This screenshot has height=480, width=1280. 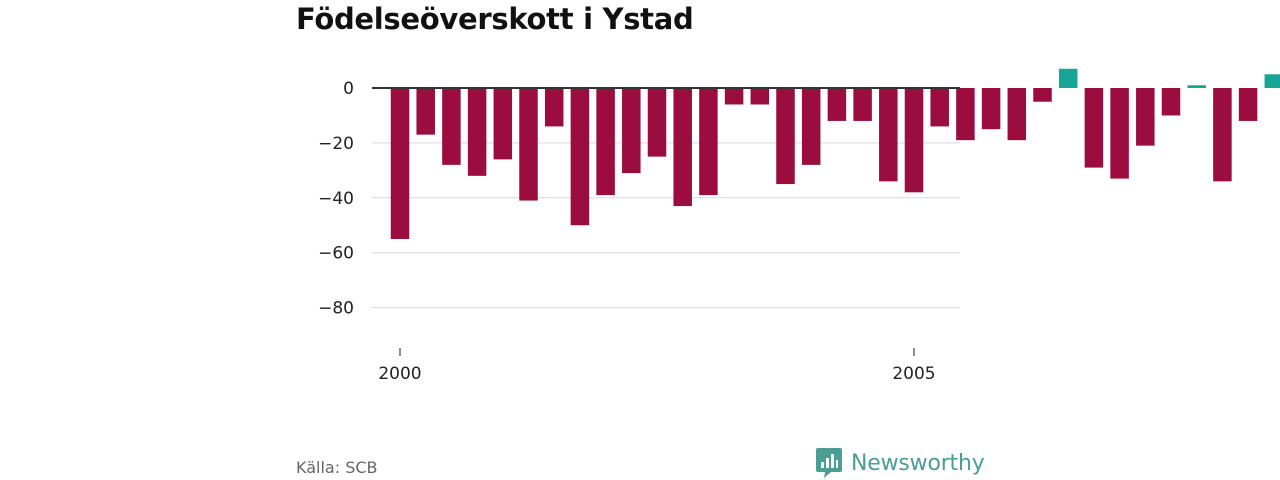 What do you see at coordinates (336, 309) in the screenshot?
I see `y-tick-label: −80` at bounding box center [336, 309].